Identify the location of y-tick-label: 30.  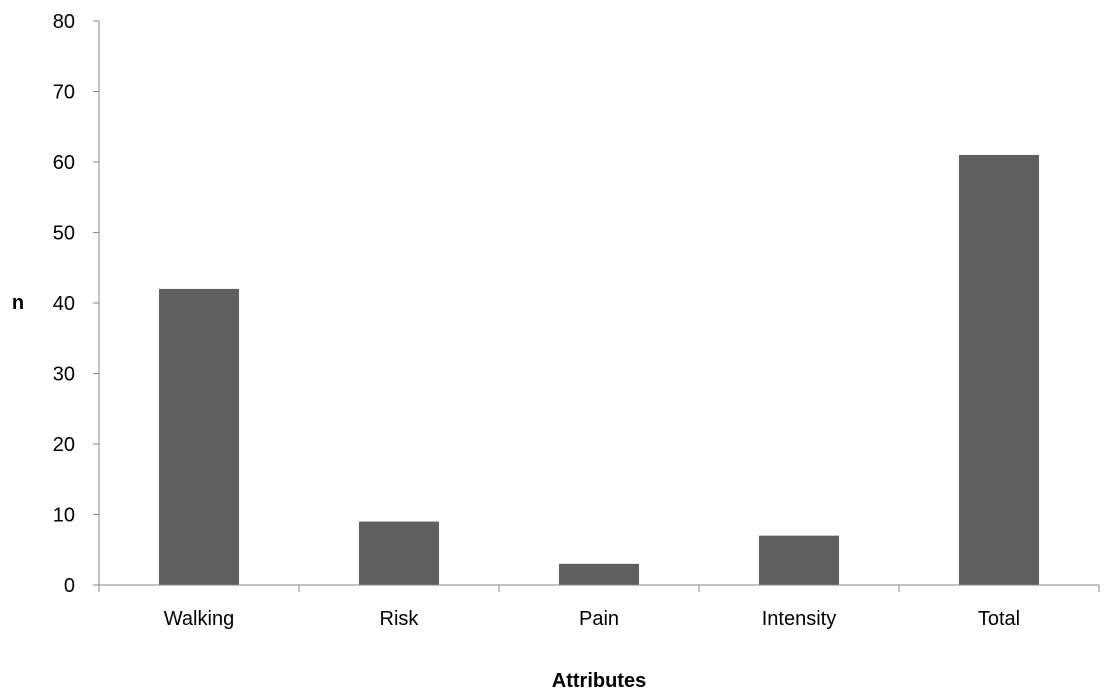
(64, 375).